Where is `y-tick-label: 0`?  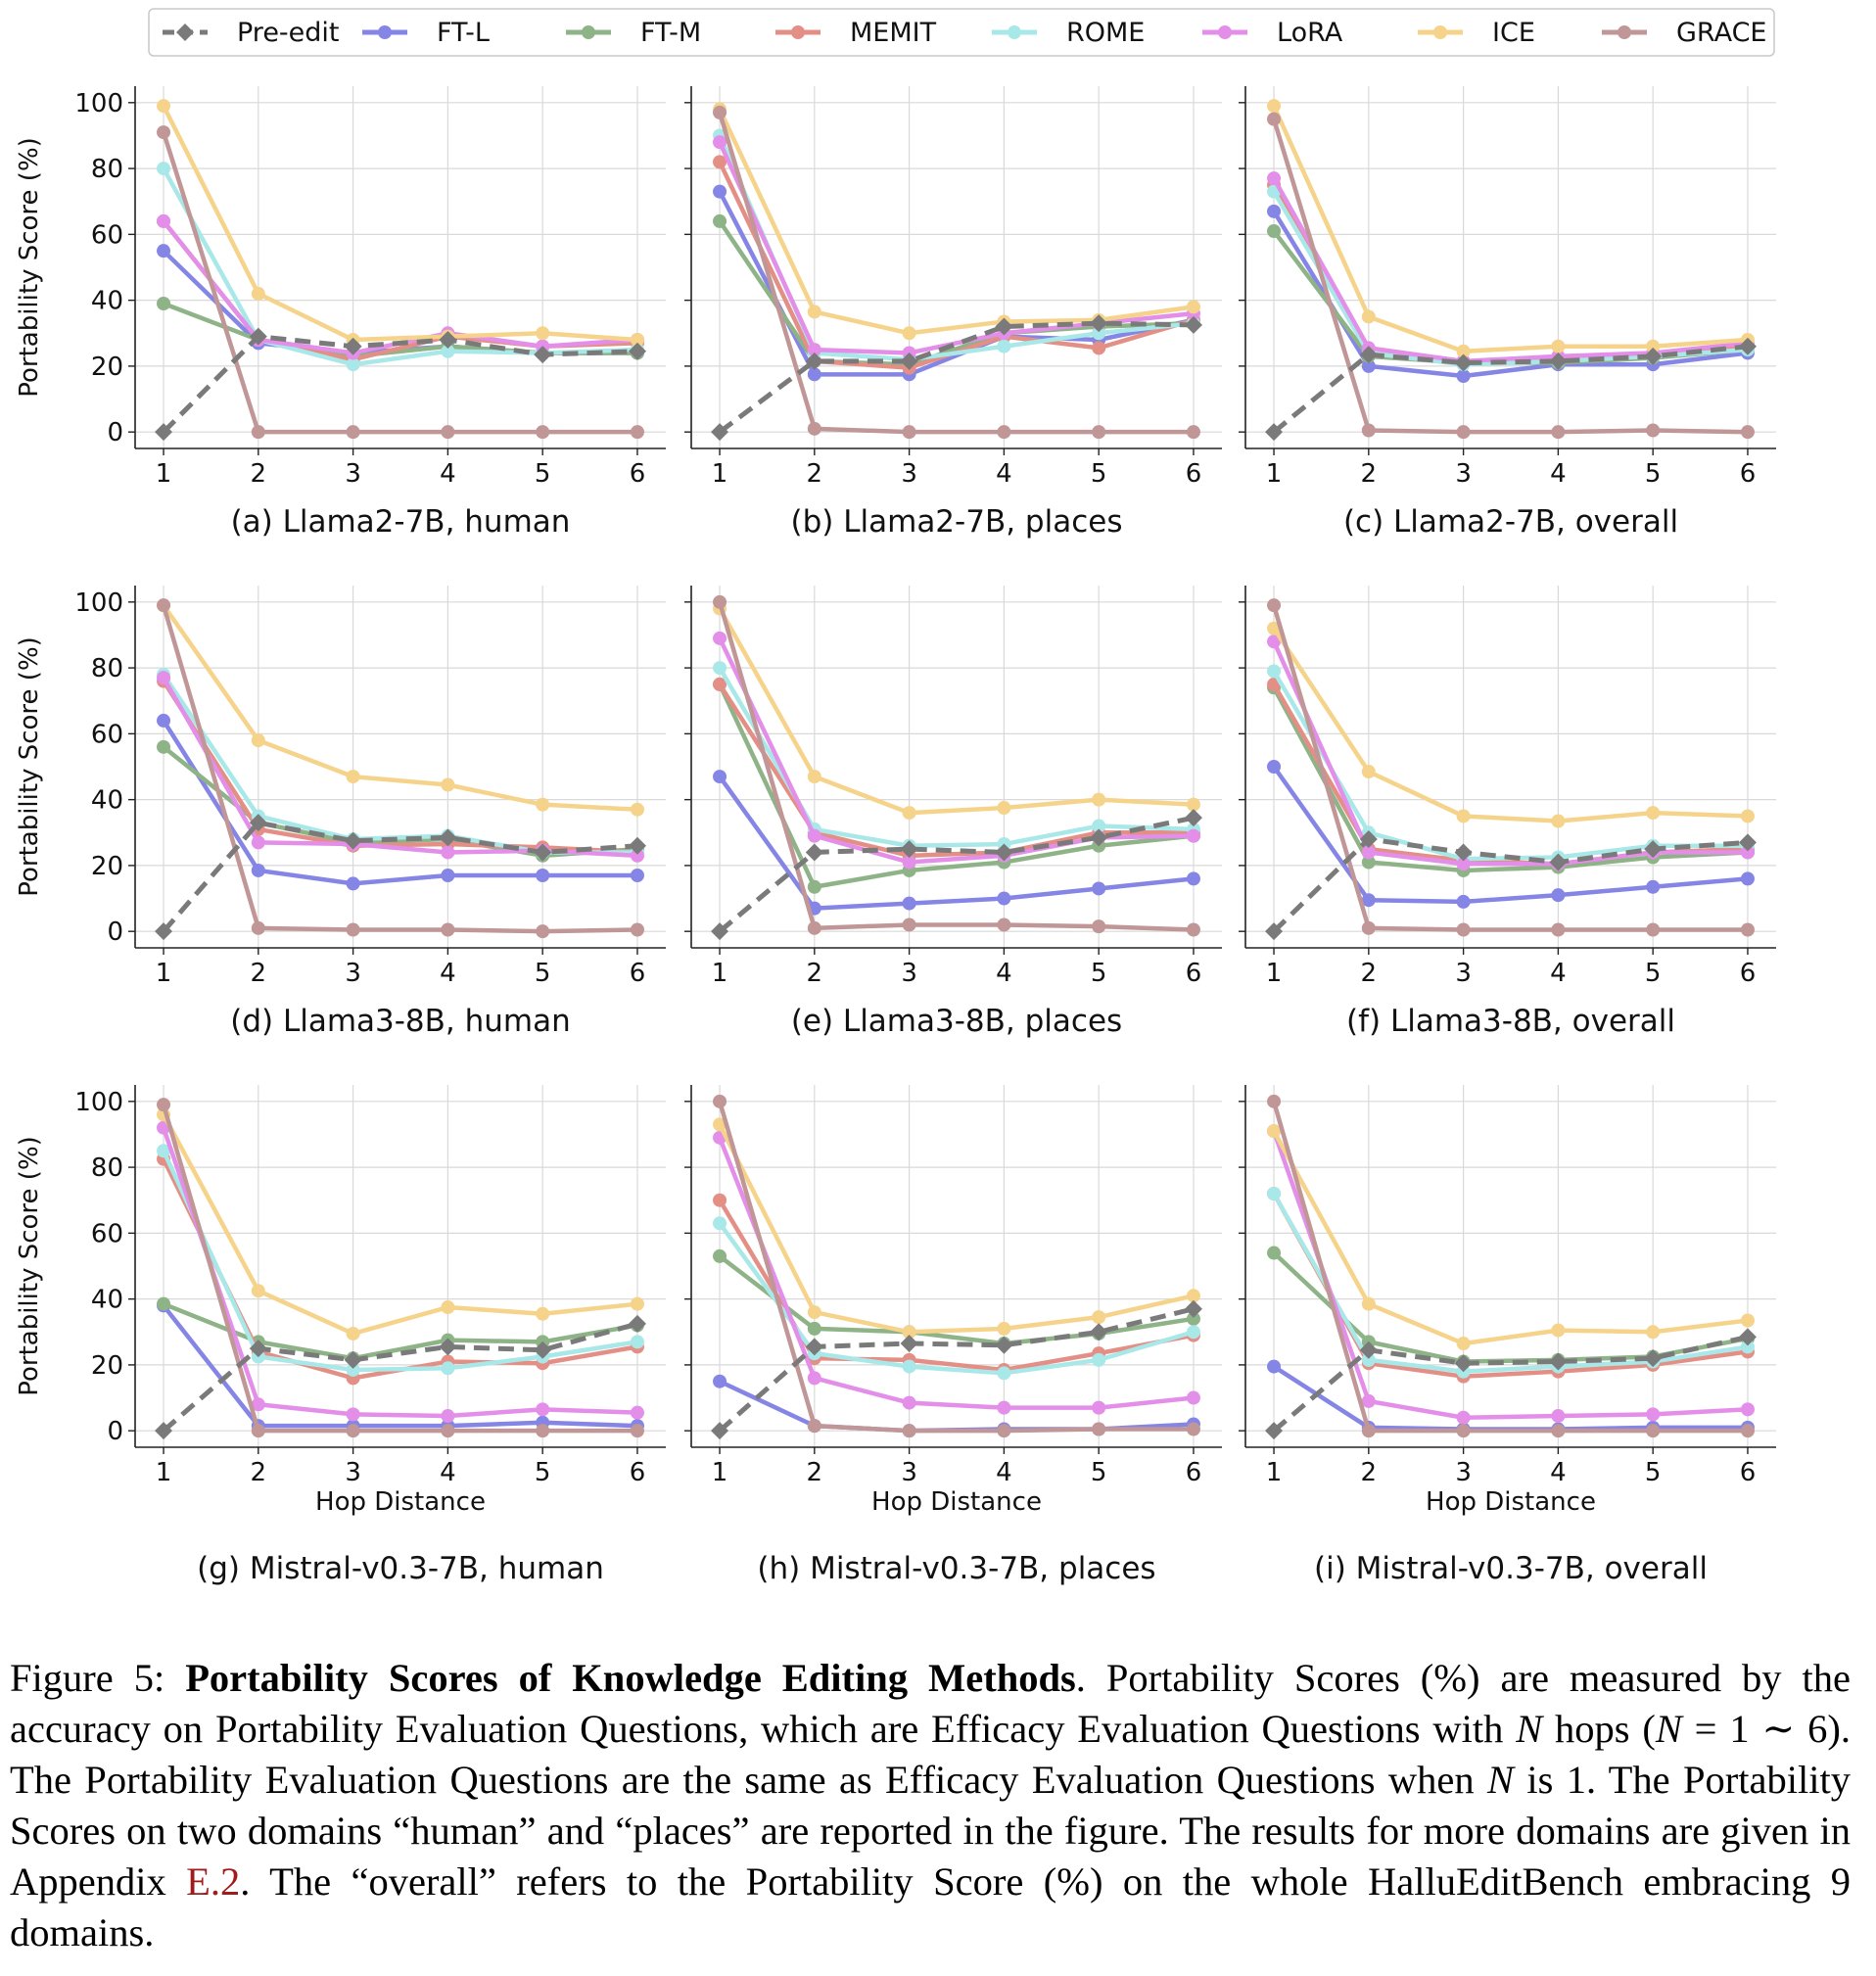
y-tick-label: 0 is located at coordinates (115, 932).